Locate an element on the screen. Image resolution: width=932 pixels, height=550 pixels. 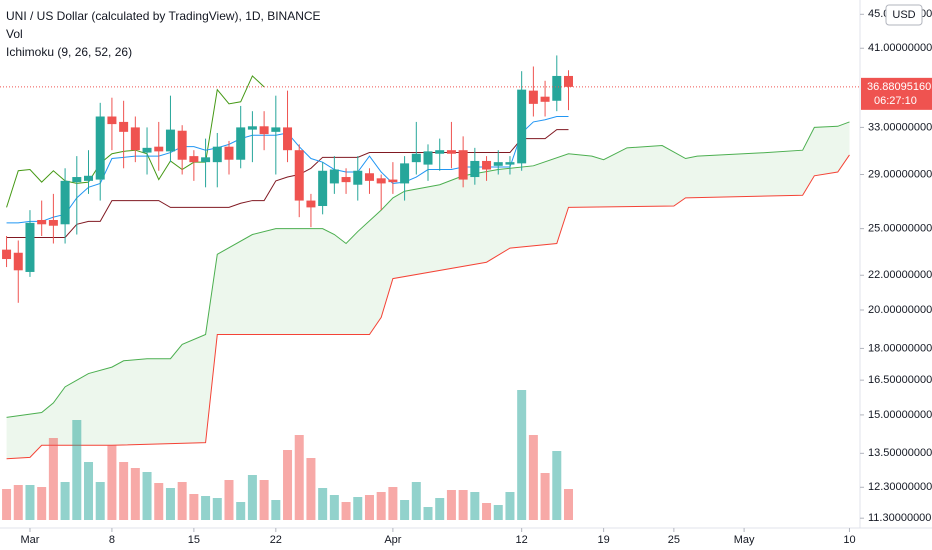
countdown-label: 06:27:10 is located at coordinates (895, 101).